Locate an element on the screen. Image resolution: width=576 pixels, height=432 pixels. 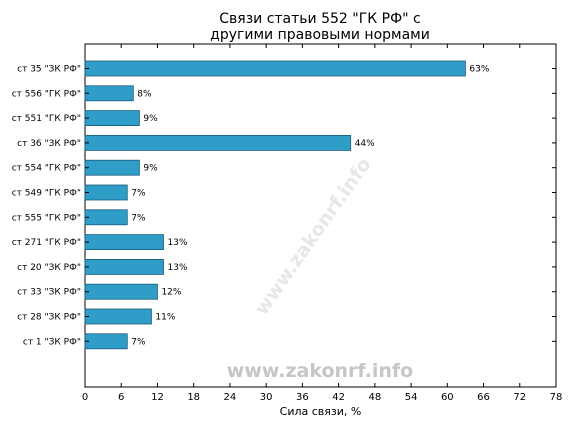
x-tick-label-9: 54 is located at coordinates (411, 397).